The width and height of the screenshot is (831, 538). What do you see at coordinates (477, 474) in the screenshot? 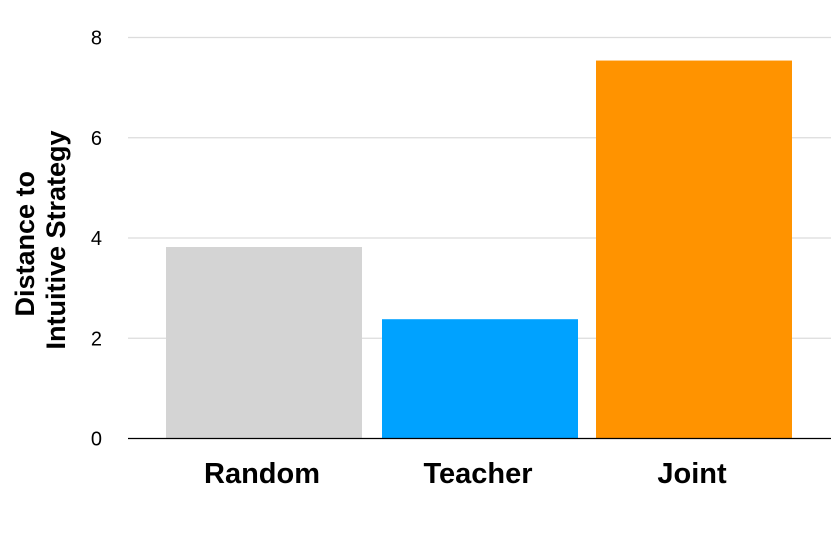
I see `category-label-teacher: Teacher` at bounding box center [477, 474].